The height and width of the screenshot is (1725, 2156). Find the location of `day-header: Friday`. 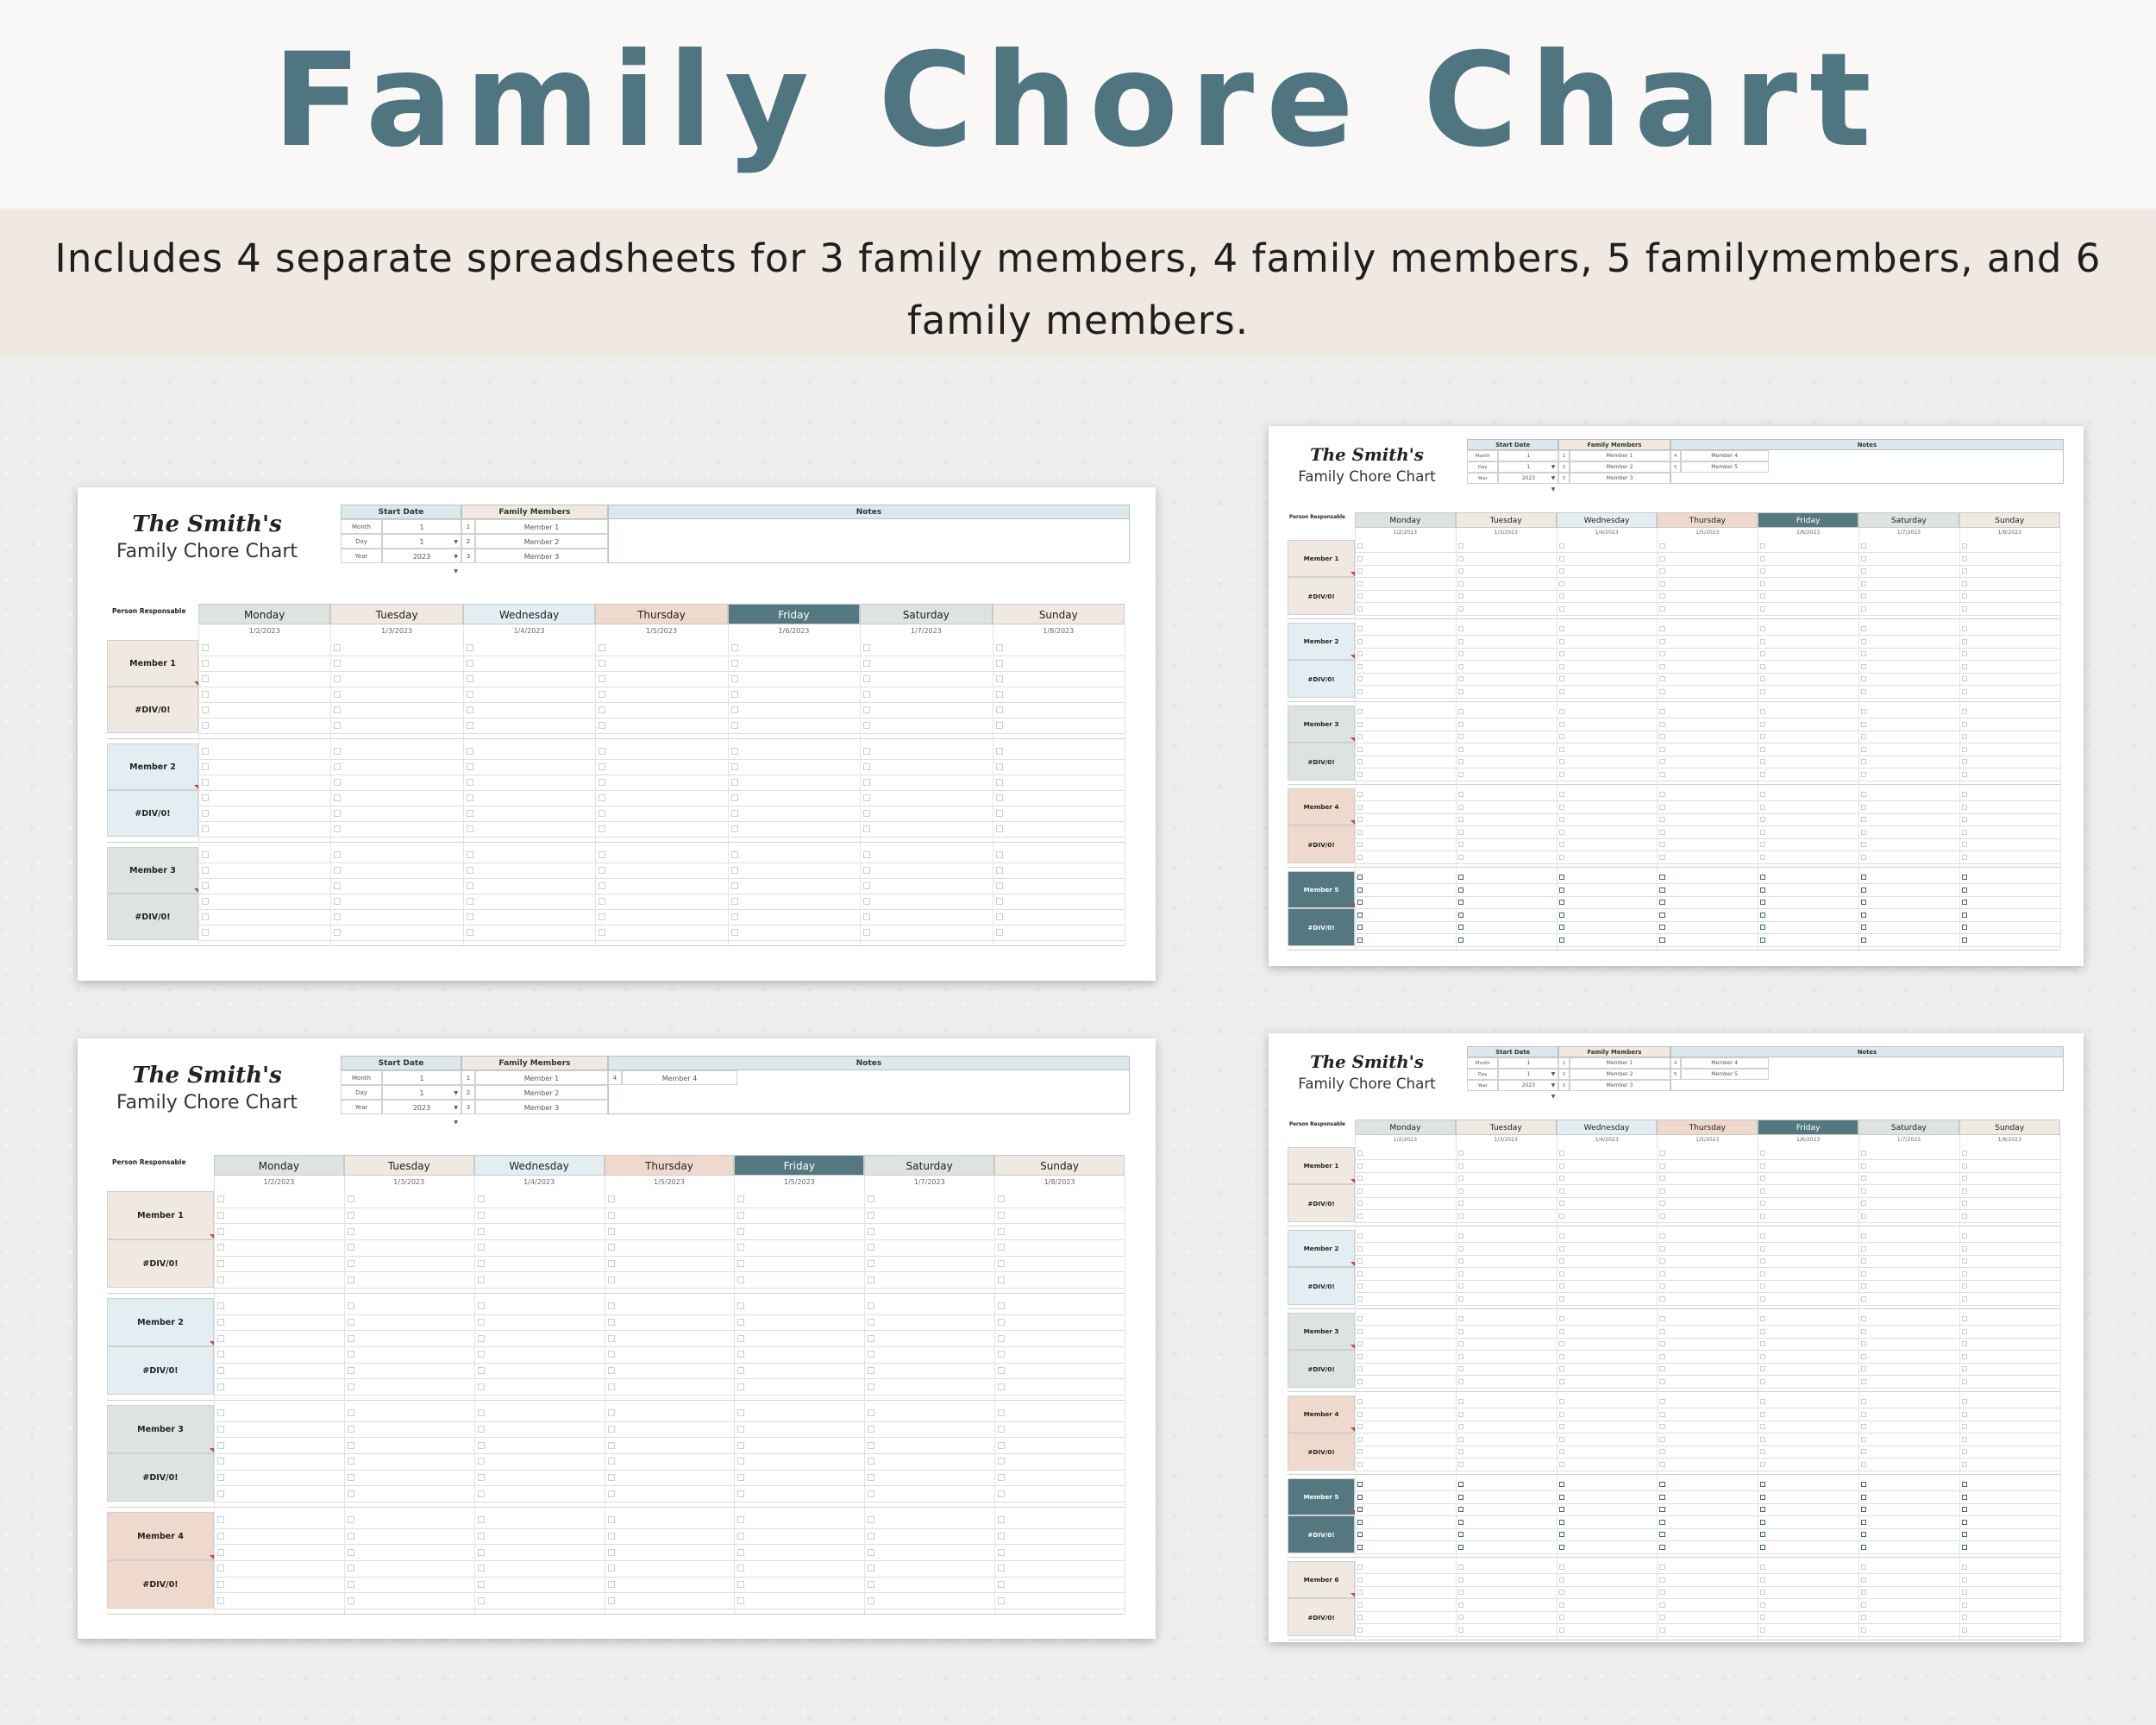

day-header: Friday is located at coordinates (1808, 1128).